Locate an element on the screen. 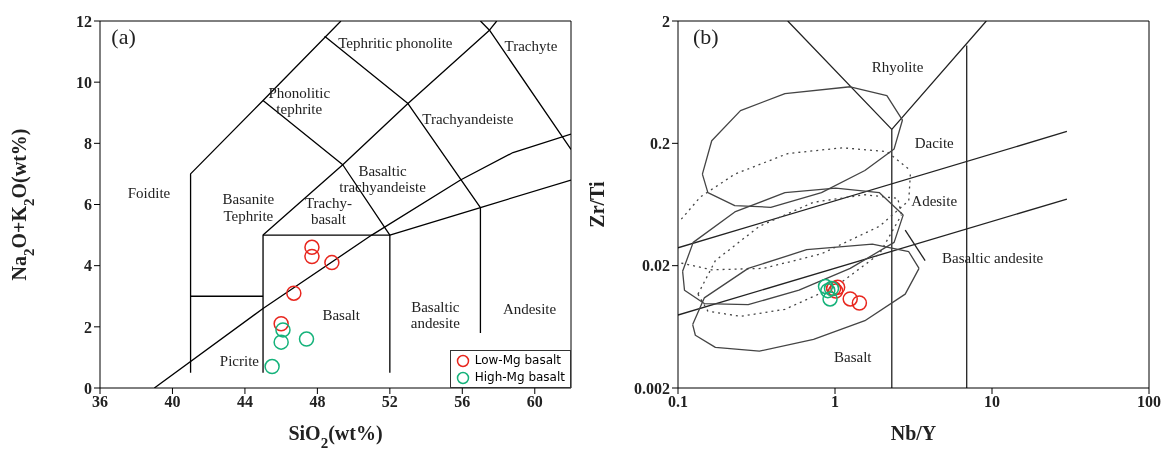  y-tick-label: 0.2 is located at coordinates (660, 144).